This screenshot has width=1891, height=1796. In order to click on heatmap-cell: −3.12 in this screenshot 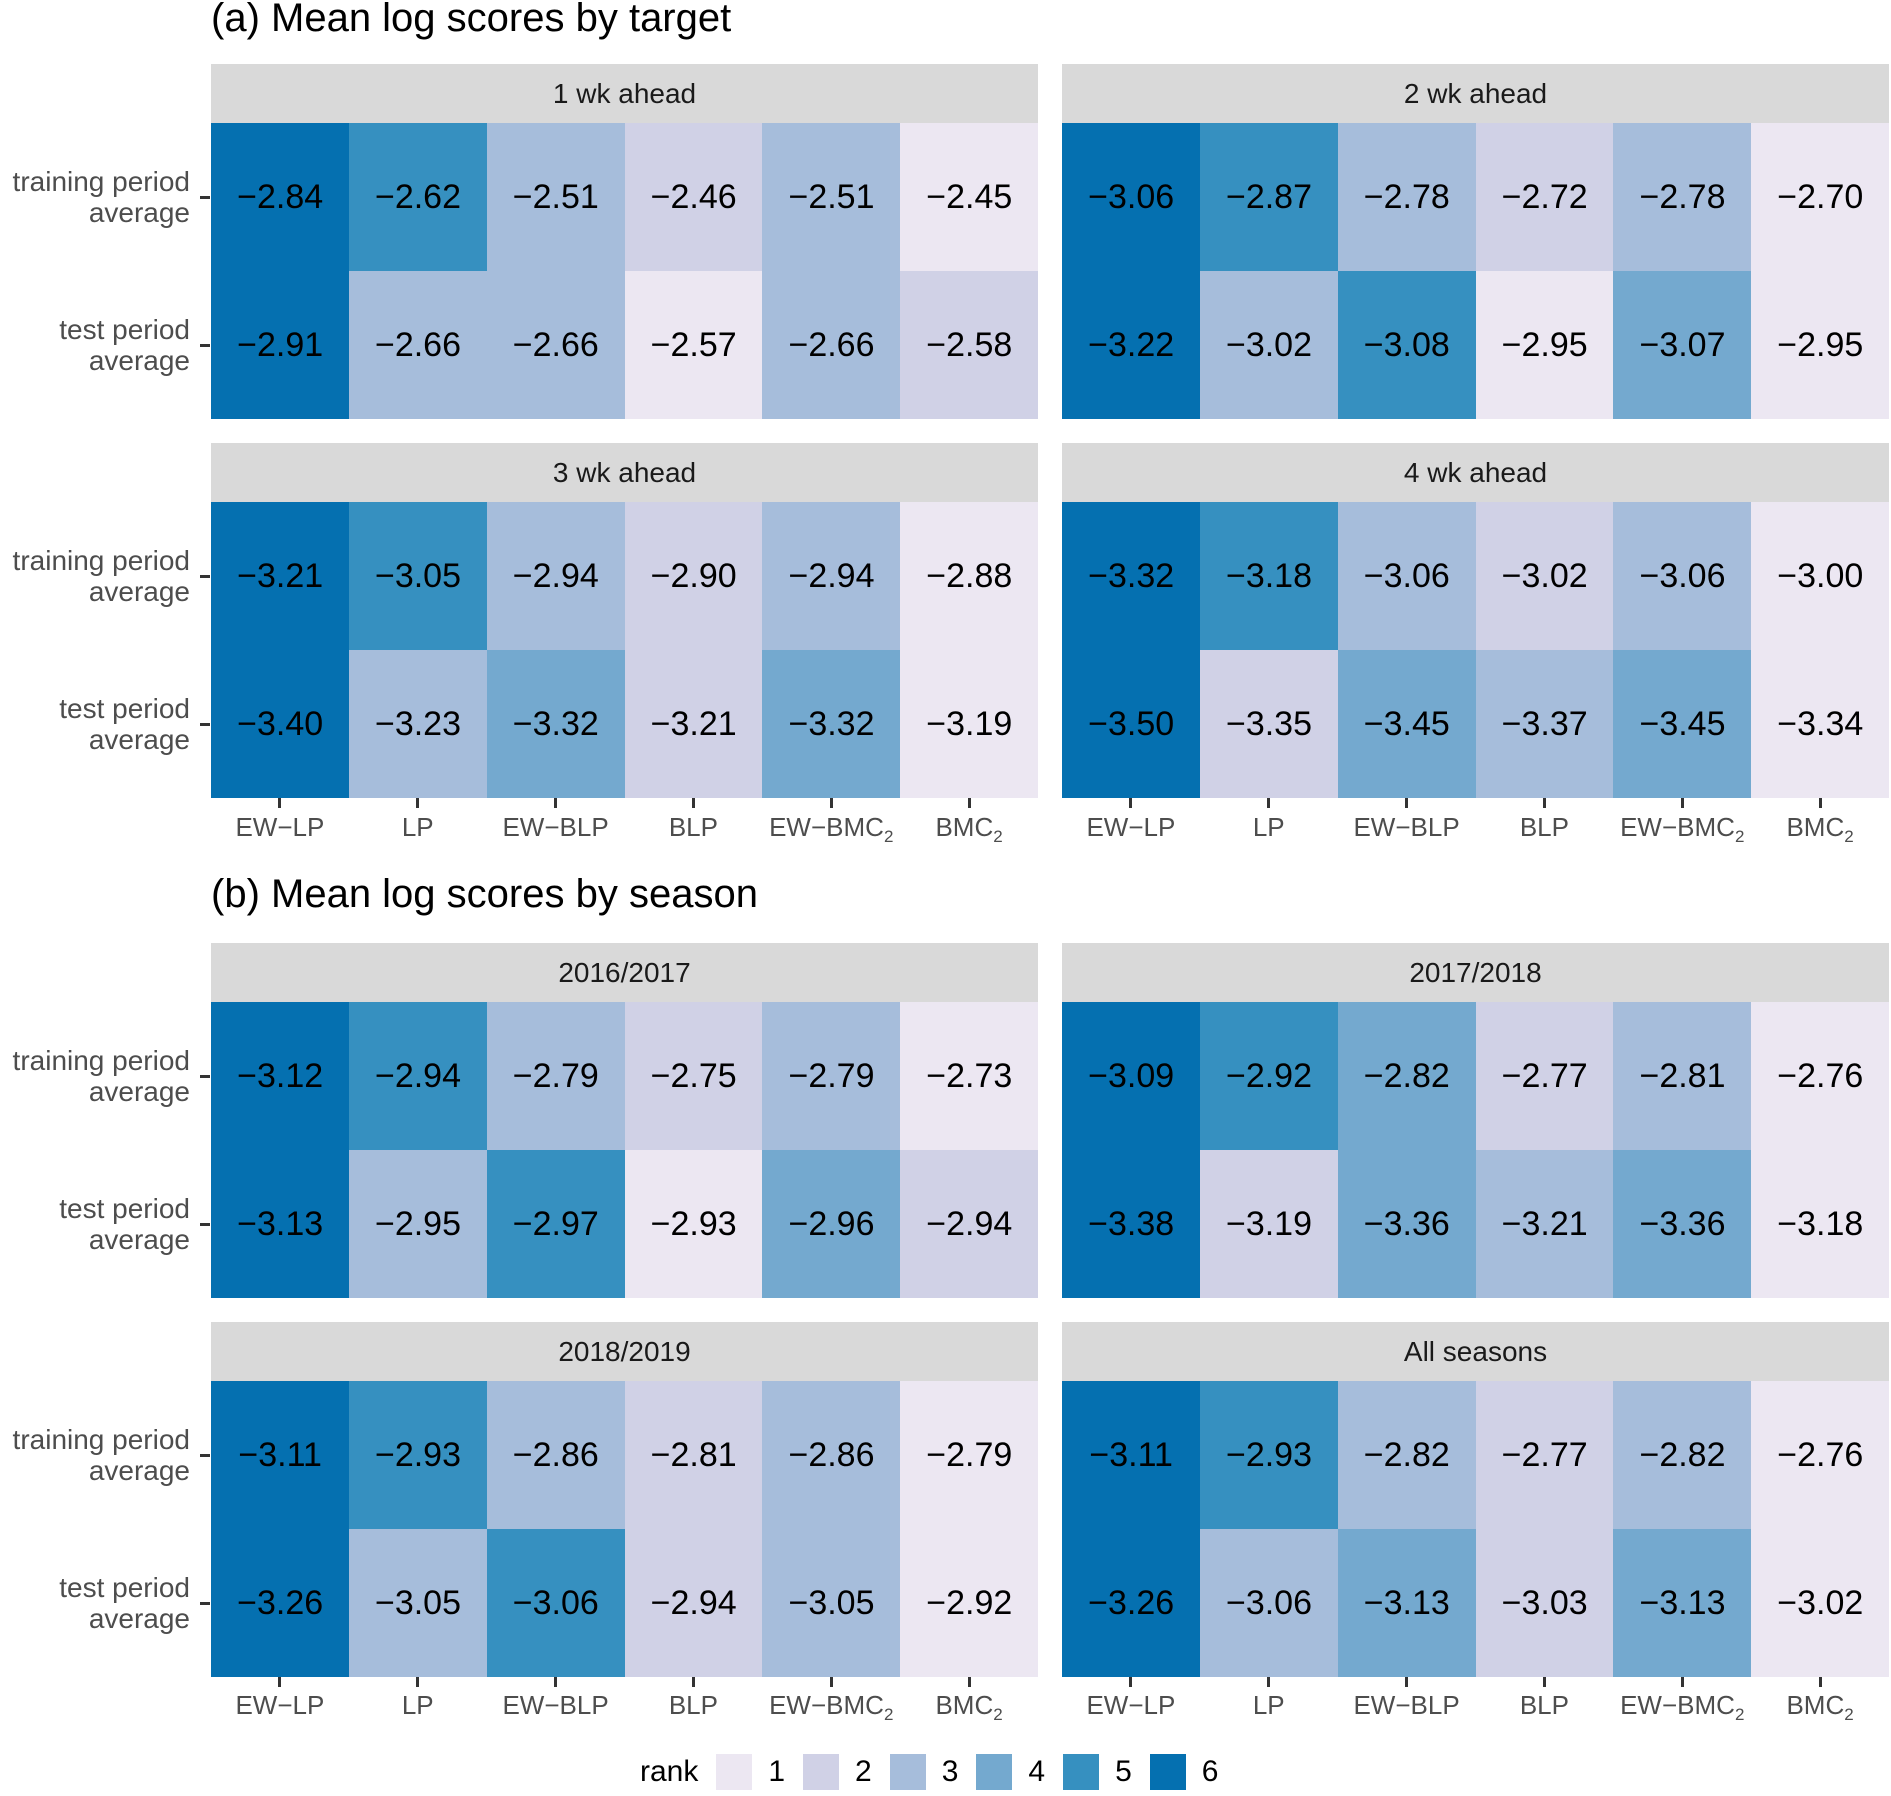, I will do `click(280, 1076)`.